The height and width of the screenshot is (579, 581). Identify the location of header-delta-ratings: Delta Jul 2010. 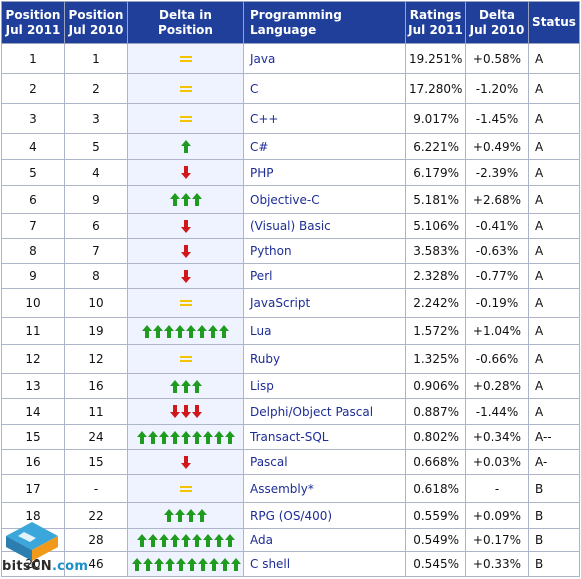
(497, 22).